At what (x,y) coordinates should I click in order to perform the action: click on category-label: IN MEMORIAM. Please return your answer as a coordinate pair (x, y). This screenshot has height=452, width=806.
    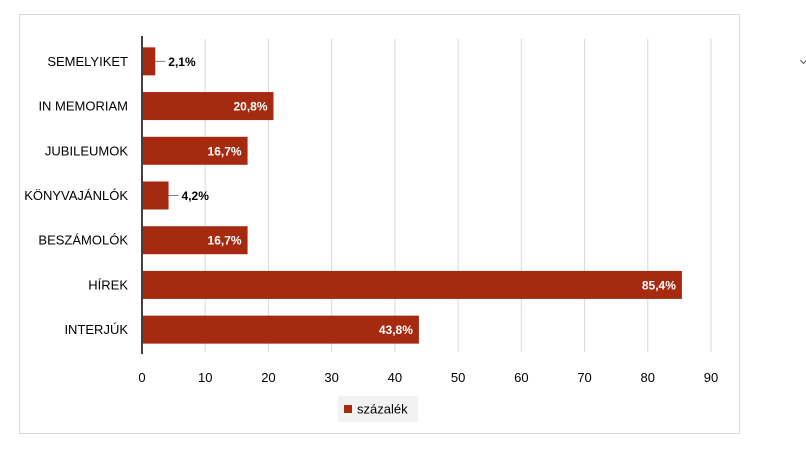
    Looking at the image, I should click on (83, 106).